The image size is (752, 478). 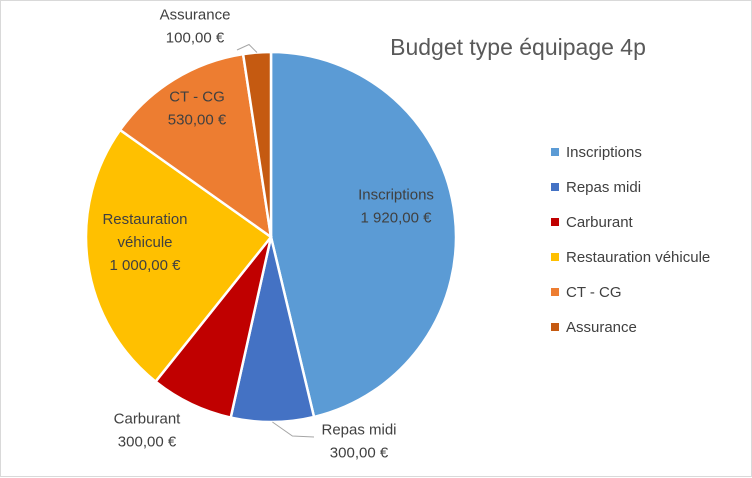 I want to click on data-label-restauration-vehicule: Restauration véhicule 1 000,00 €, so click(x=144, y=242).